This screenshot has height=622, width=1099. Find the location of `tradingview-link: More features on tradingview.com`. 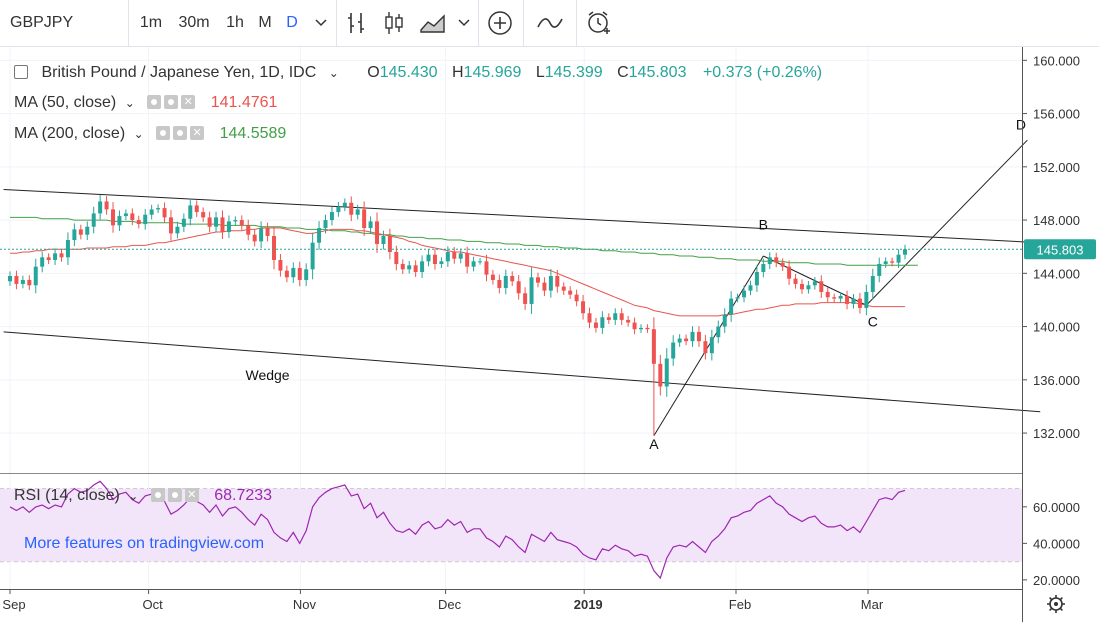

tradingview-link: More features on tradingview.com is located at coordinates (144, 543).